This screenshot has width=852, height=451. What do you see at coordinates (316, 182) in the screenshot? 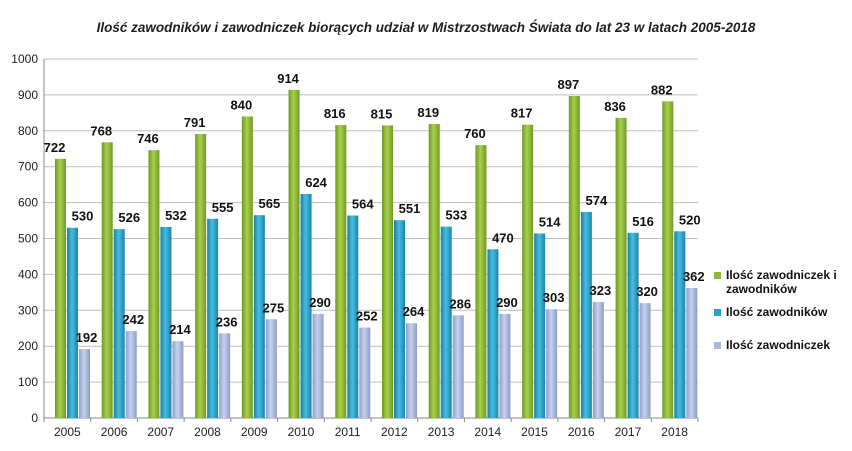
I see `data-label: 624` at bounding box center [316, 182].